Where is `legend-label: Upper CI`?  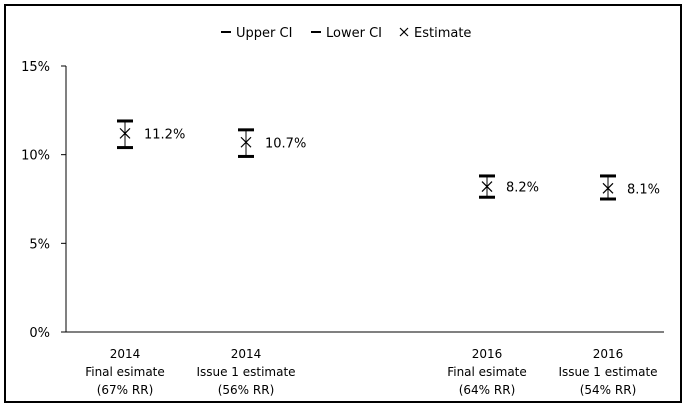
legend-label: Upper CI is located at coordinates (264, 33).